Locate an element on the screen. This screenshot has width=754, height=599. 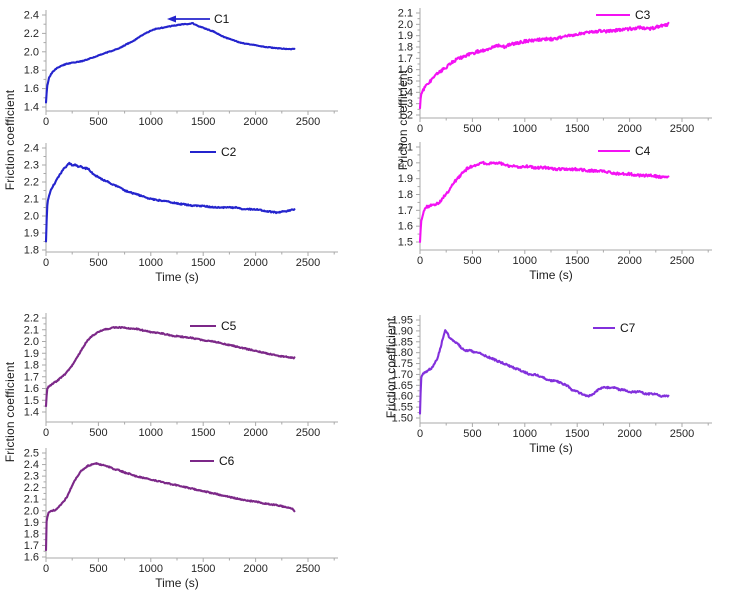
c3-y-tick-label: 1.2 is located at coordinates (405, 116).